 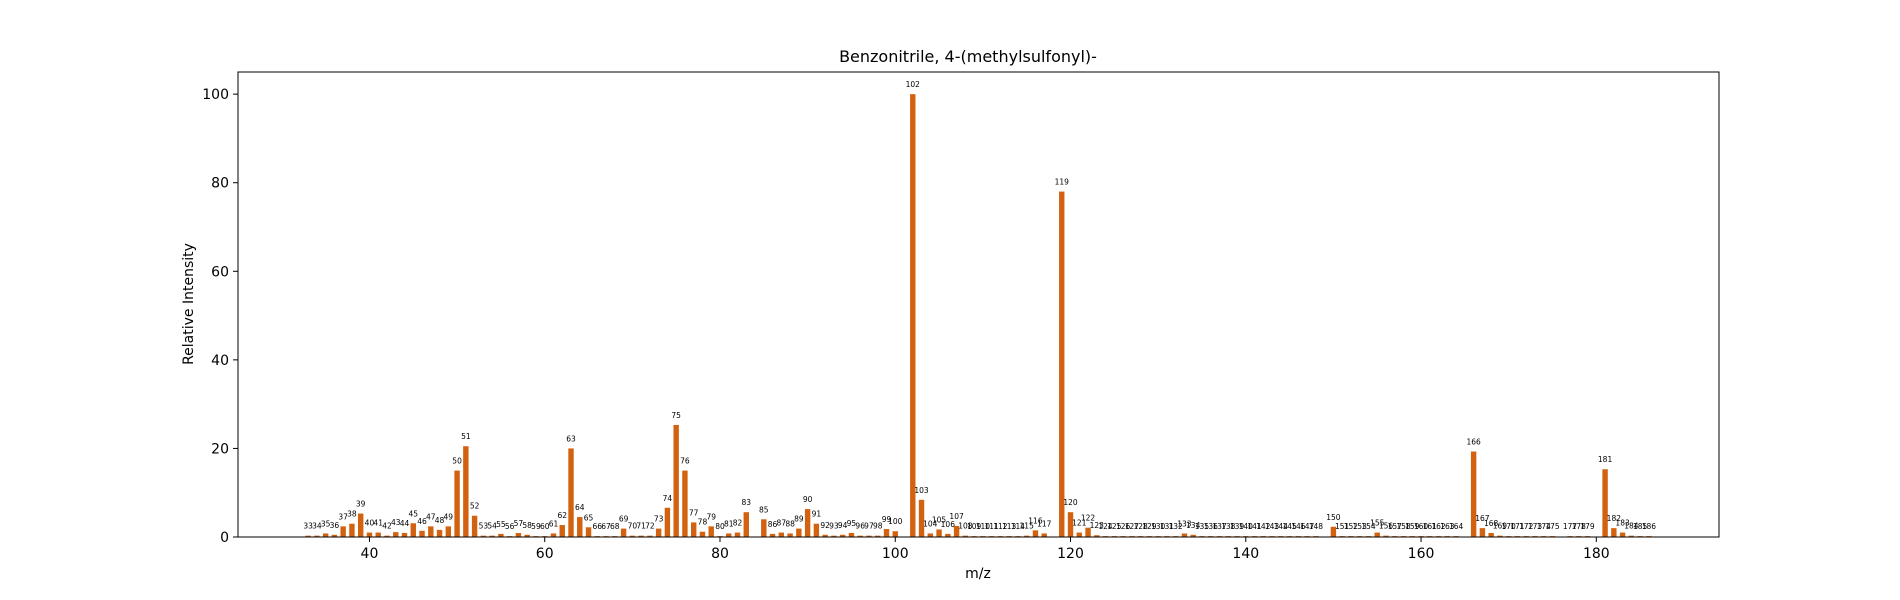 What do you see at coordinates (1149, 526) in the screenshot?
I see `data-label-mz-129: 129` at bounding box center [1149, 526].